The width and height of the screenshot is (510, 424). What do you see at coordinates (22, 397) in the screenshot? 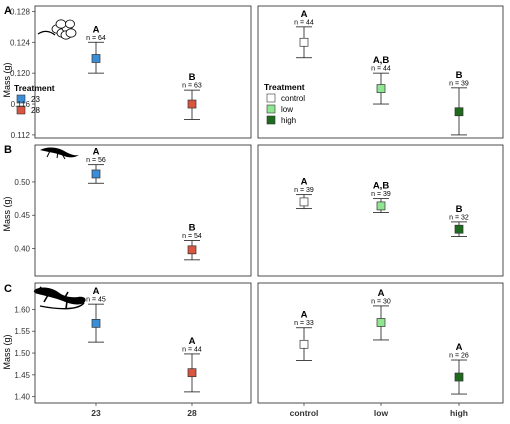
I see `y-tick-label: 1.40` at bounding box center [22, 397].